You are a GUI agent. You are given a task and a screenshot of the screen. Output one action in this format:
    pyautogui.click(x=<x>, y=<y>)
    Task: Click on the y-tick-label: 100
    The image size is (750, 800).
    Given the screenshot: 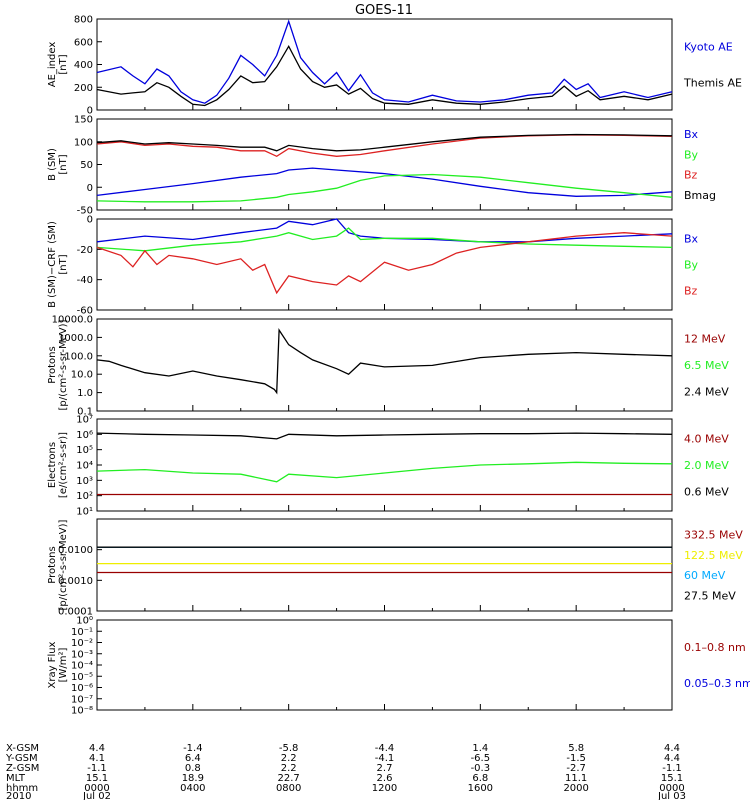 What is the action you would take?
    pyautogui.click(x=83, y=142)
    